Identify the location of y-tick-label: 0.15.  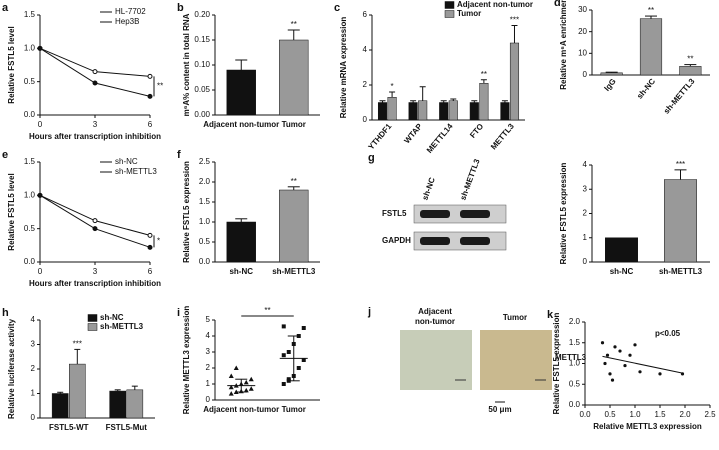
(202, 39).